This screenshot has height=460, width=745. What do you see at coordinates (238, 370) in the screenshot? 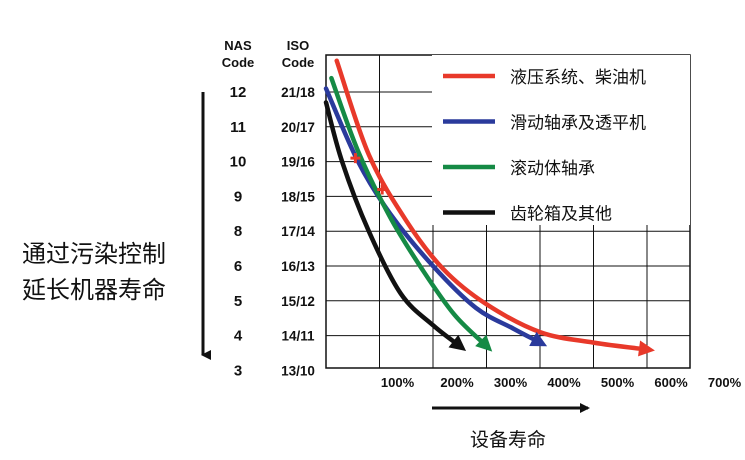
I see `nas-code-label: 3` at bounding box center [238, 370].